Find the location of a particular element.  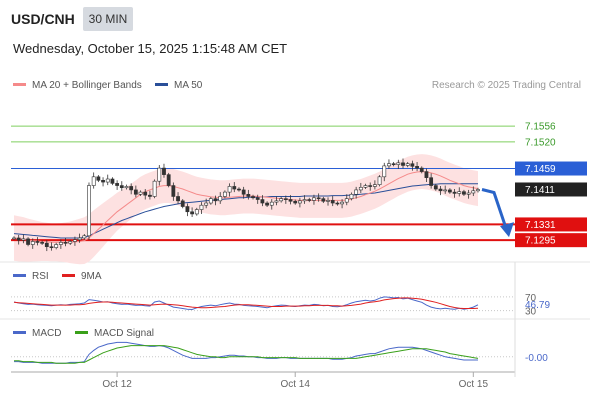

symbol-label: USD/CNH is located at coordinates (43, 19).